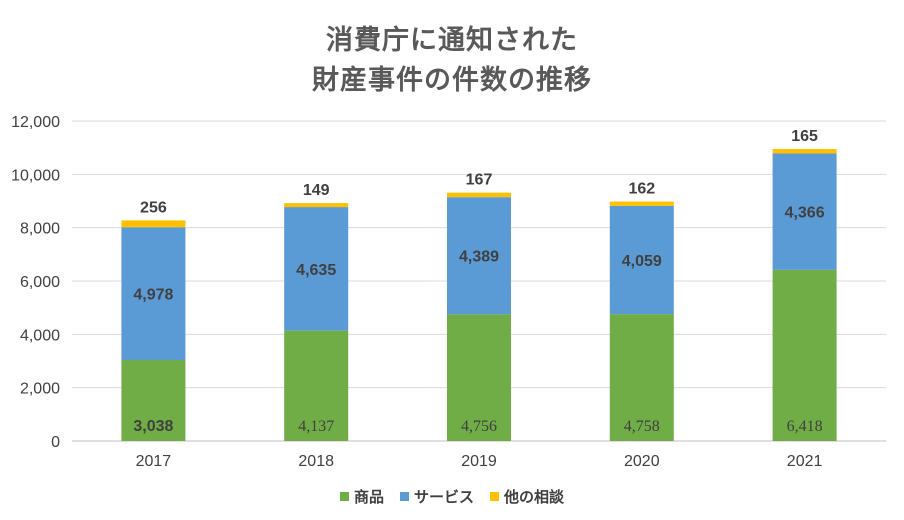  Describe the element at coordinates (40, 282) in the screenshot. I see `y-tick-label: 6,000` at that location.